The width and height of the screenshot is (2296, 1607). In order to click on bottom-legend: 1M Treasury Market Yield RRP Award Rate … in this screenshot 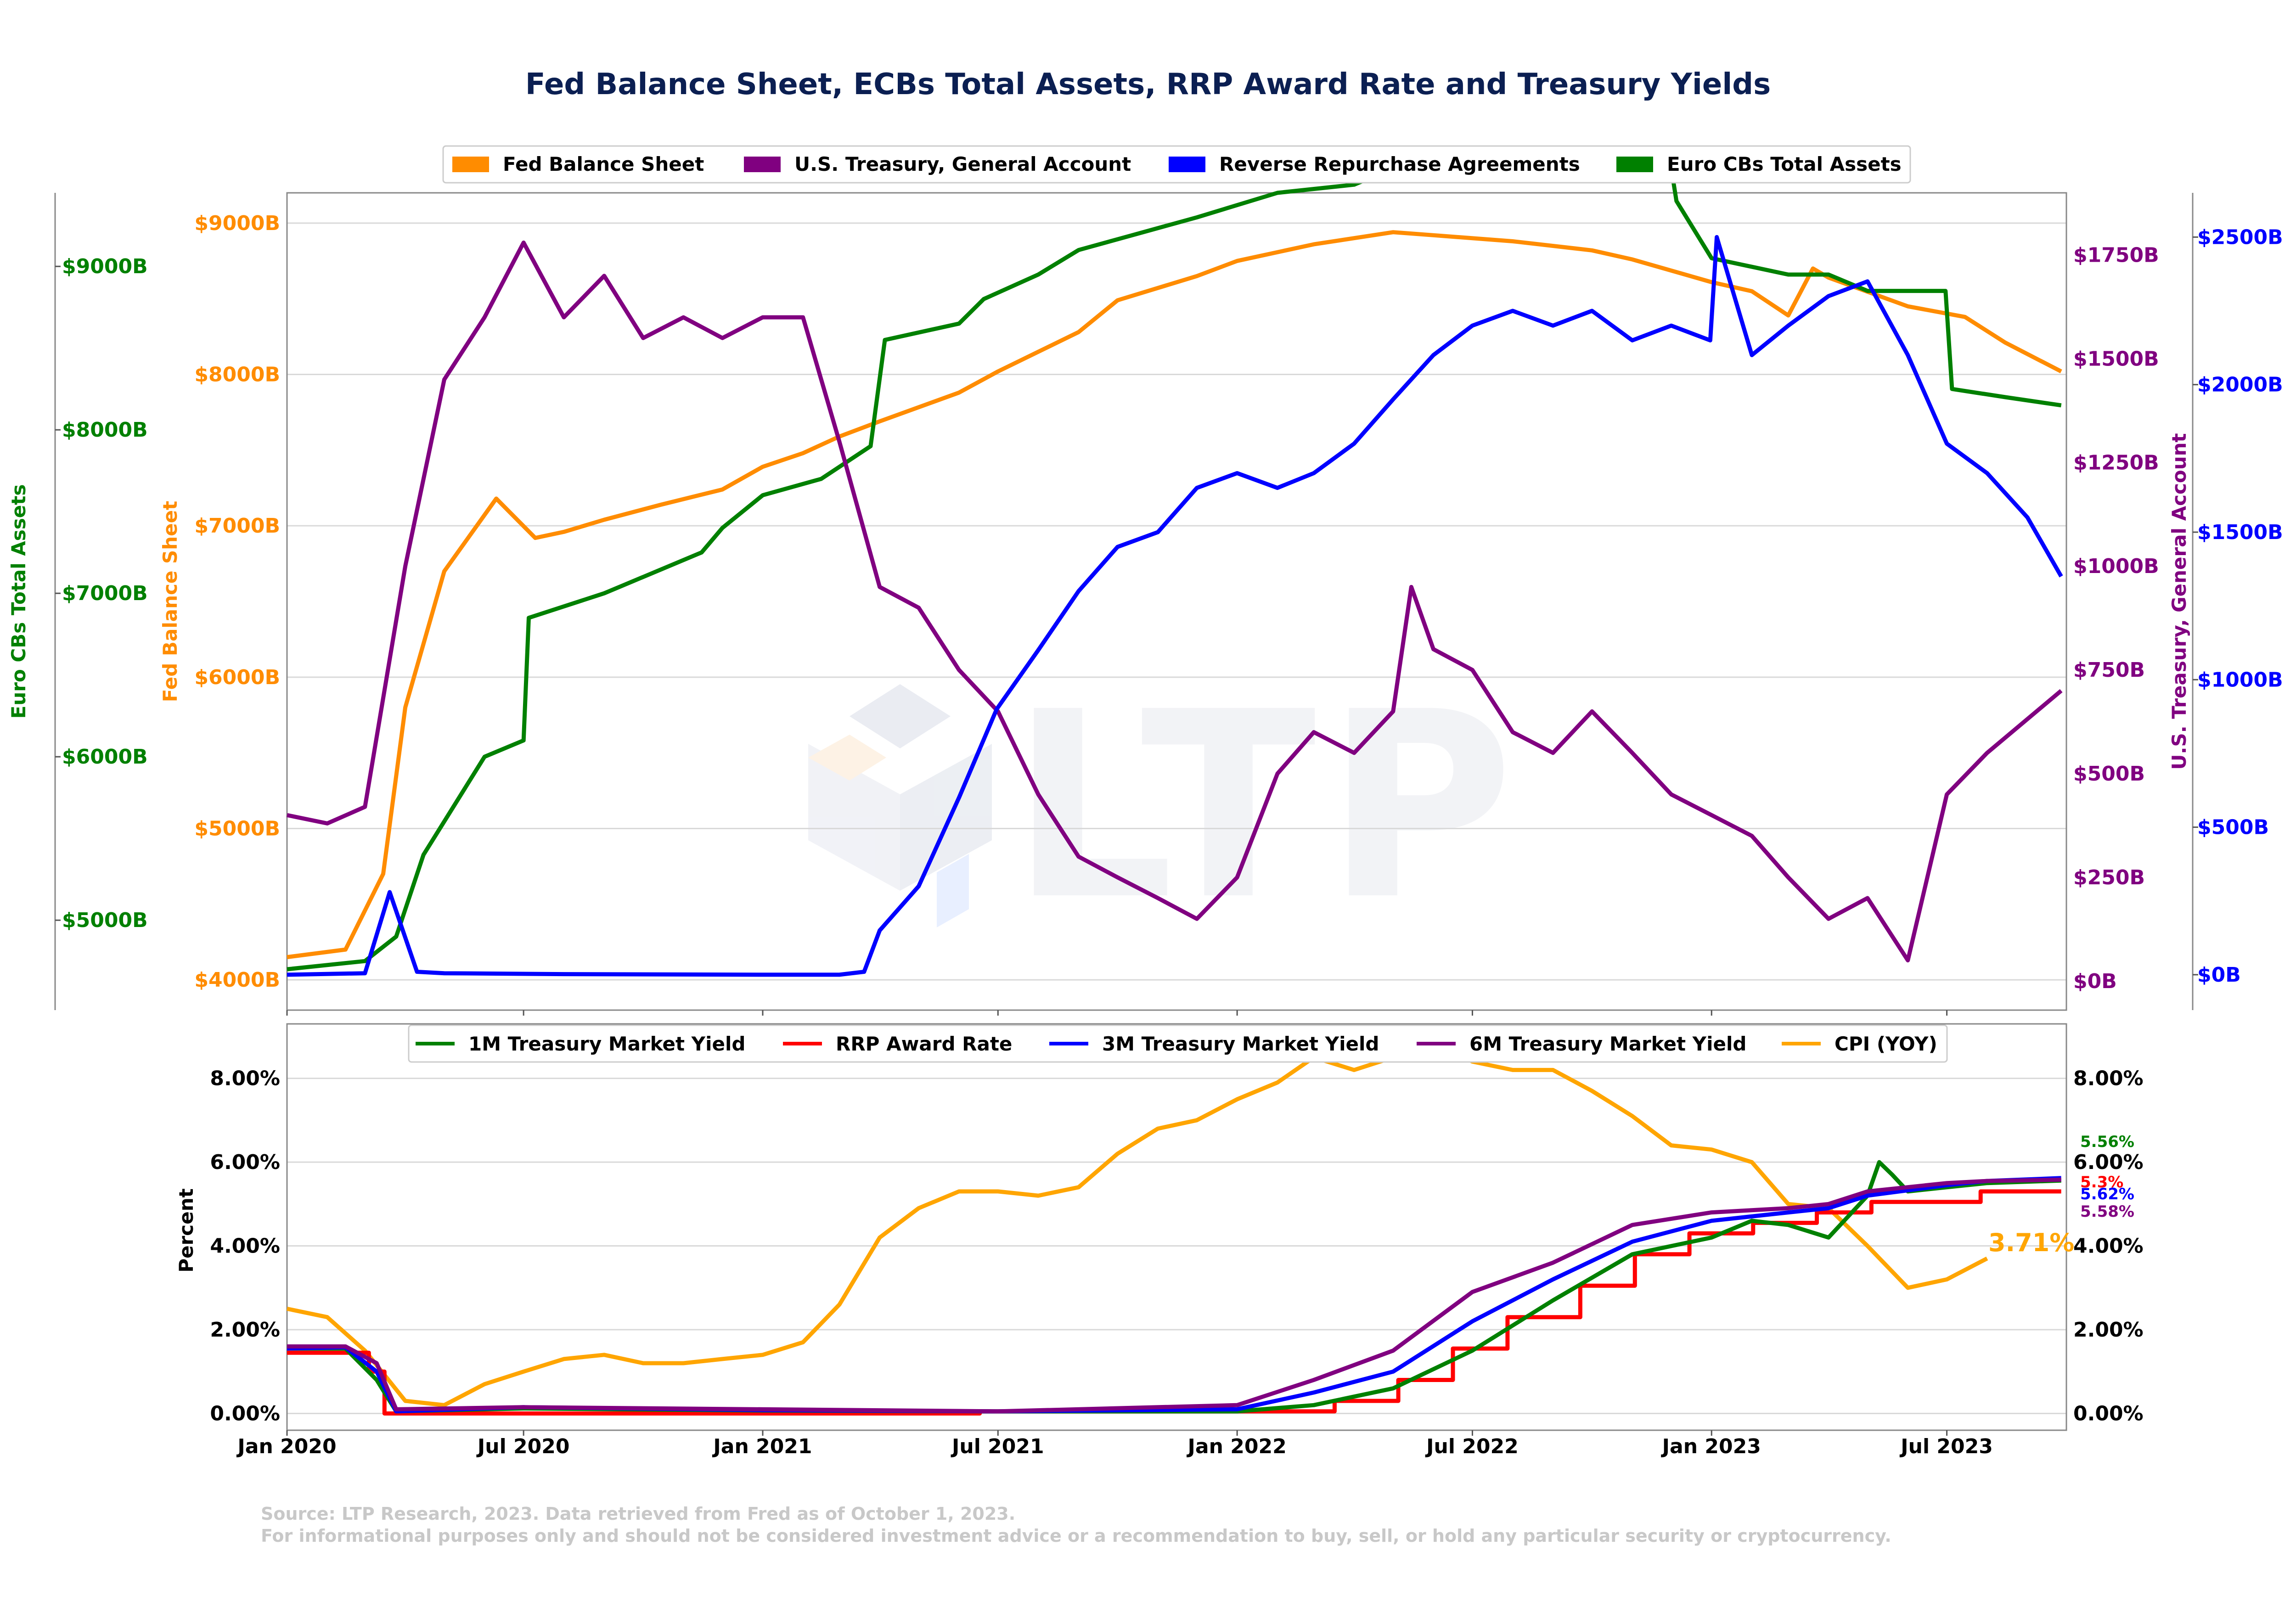, I will do `click(1178, 1043)`.